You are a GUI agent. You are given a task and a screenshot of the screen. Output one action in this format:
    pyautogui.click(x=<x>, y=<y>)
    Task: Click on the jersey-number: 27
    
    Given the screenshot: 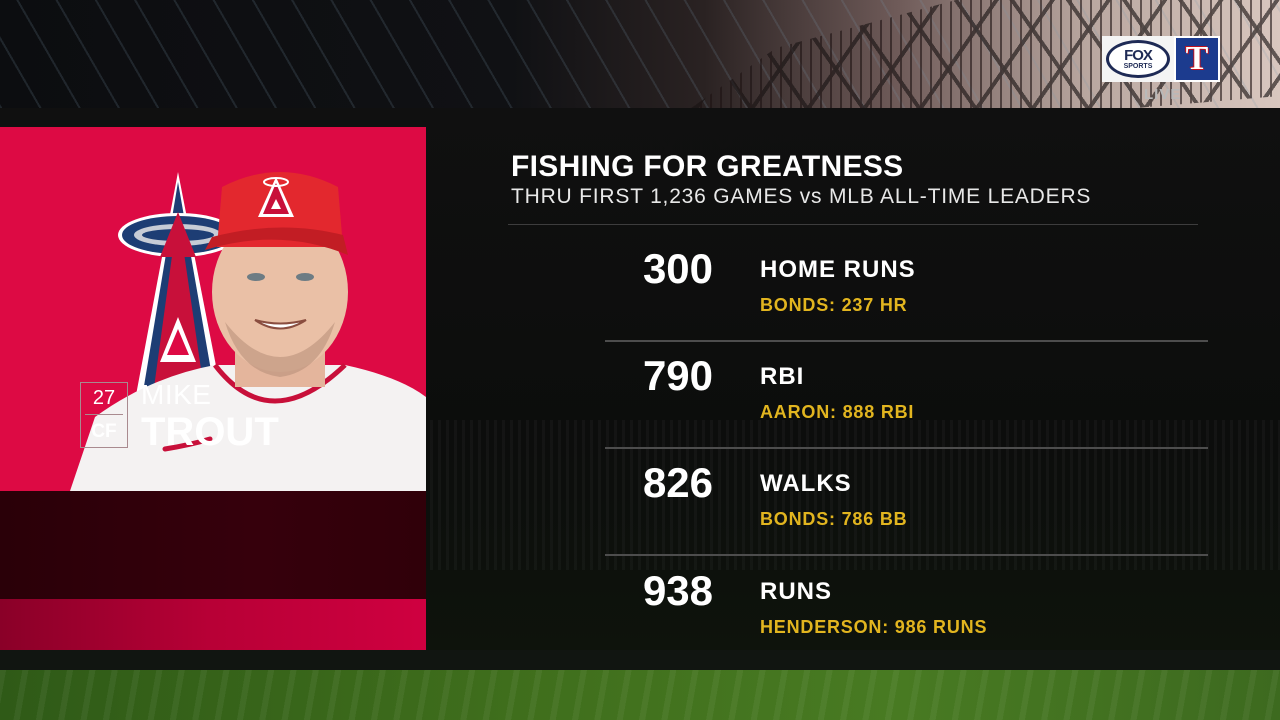 What is the action you would take?
    pyautogui.click(x=104, y=399)
    